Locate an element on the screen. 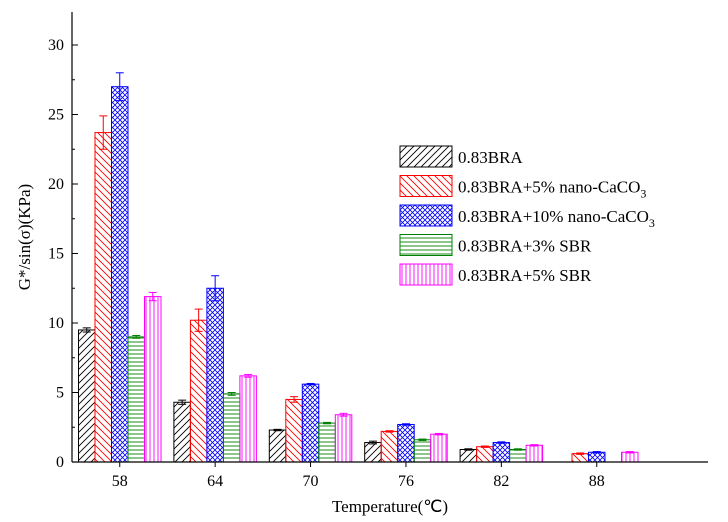 The width and height of the screenshot is (728, 522). y-tick-label-10: 10 is located at coordinates (56, 323).